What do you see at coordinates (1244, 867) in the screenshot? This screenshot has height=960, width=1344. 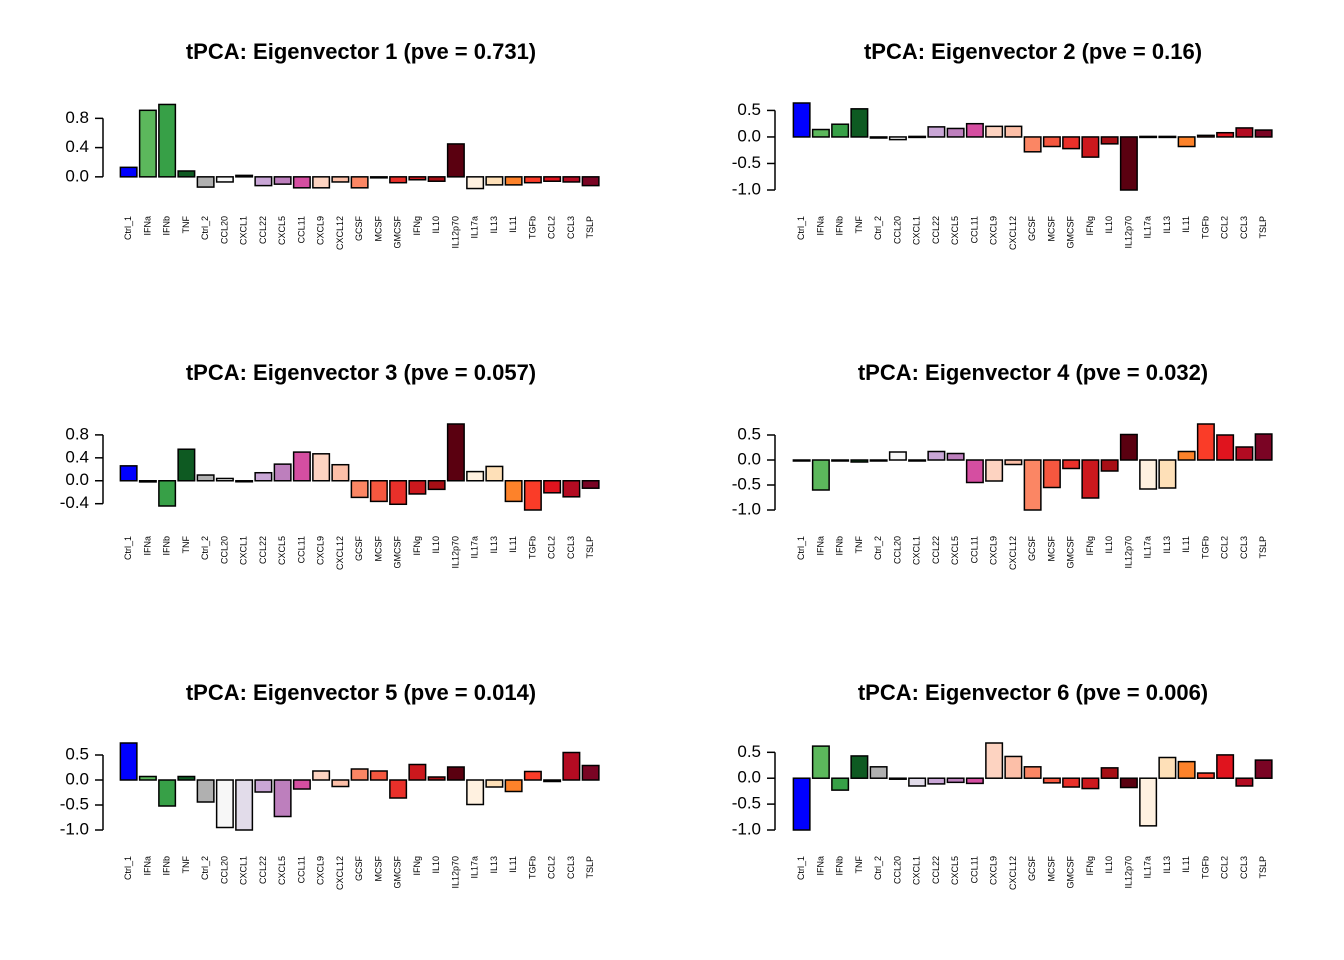 I see `x-tick-label: CCL3` at bounding box center [1244, 867].